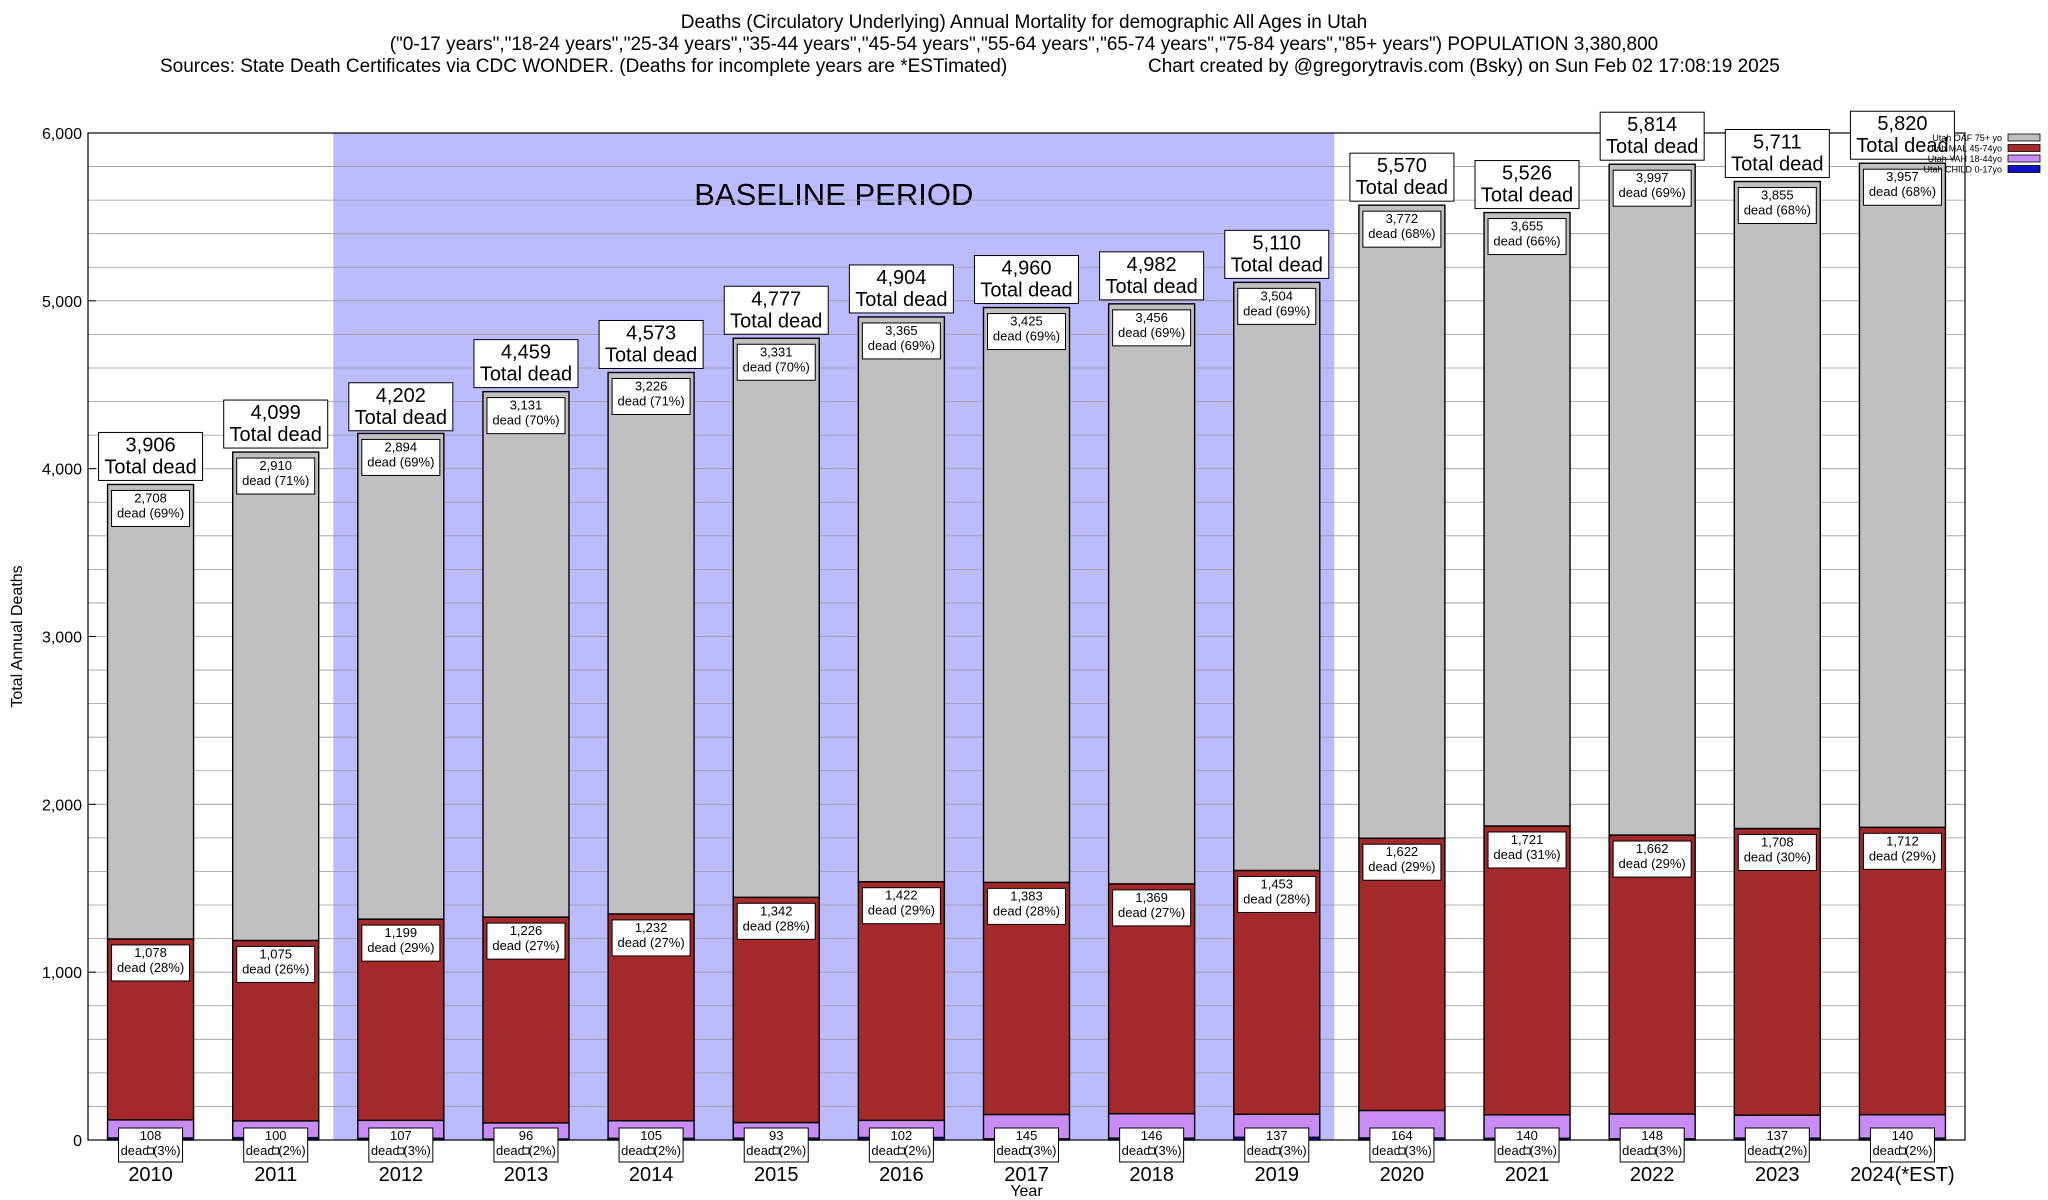 This screenshot has height=1200, width=2048. I want to click on x-axis-label: Year, so click(1026, 1191).